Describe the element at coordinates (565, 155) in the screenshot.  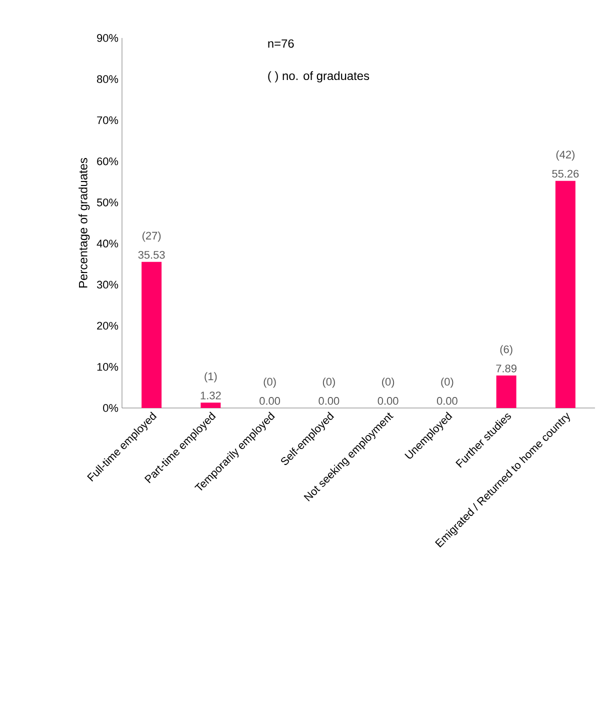
I see `annotation: (42)` at that location.